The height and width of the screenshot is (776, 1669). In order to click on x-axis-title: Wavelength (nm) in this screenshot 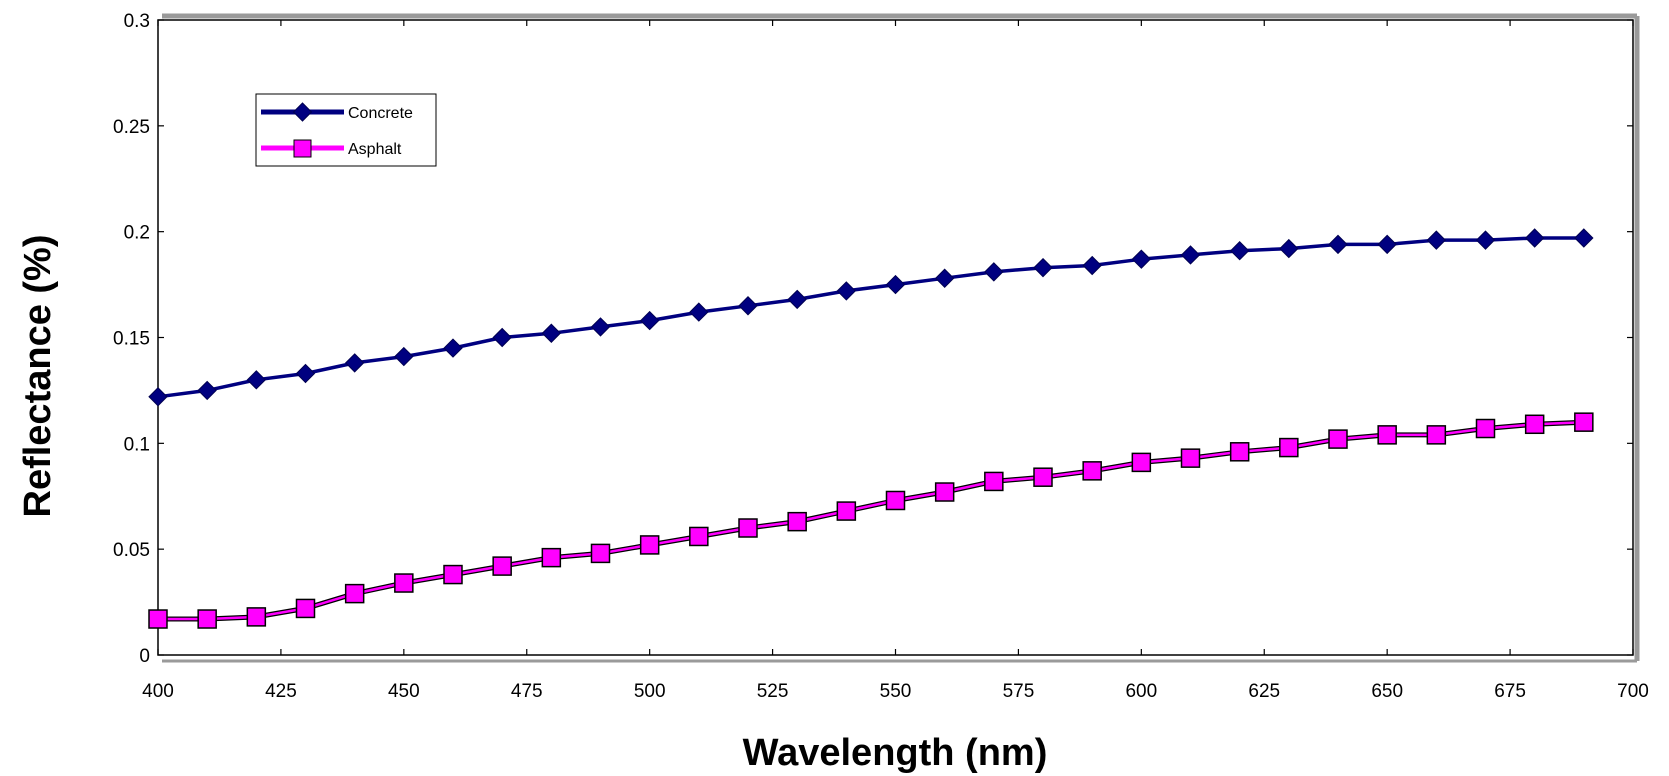, I will do `click(895, 753)`.